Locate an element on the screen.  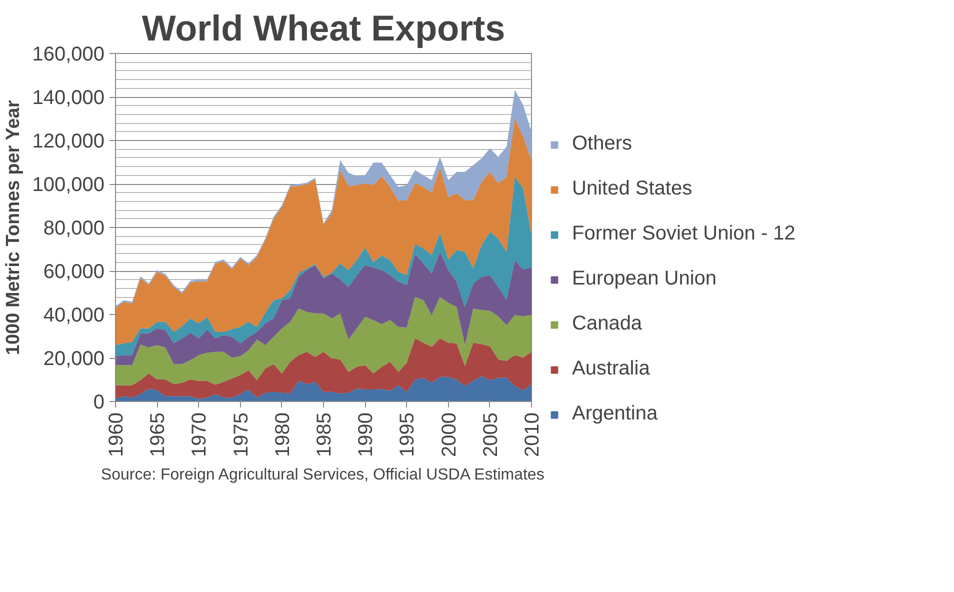
x-tick-label: 1975 is located at coordinates (241, 434).